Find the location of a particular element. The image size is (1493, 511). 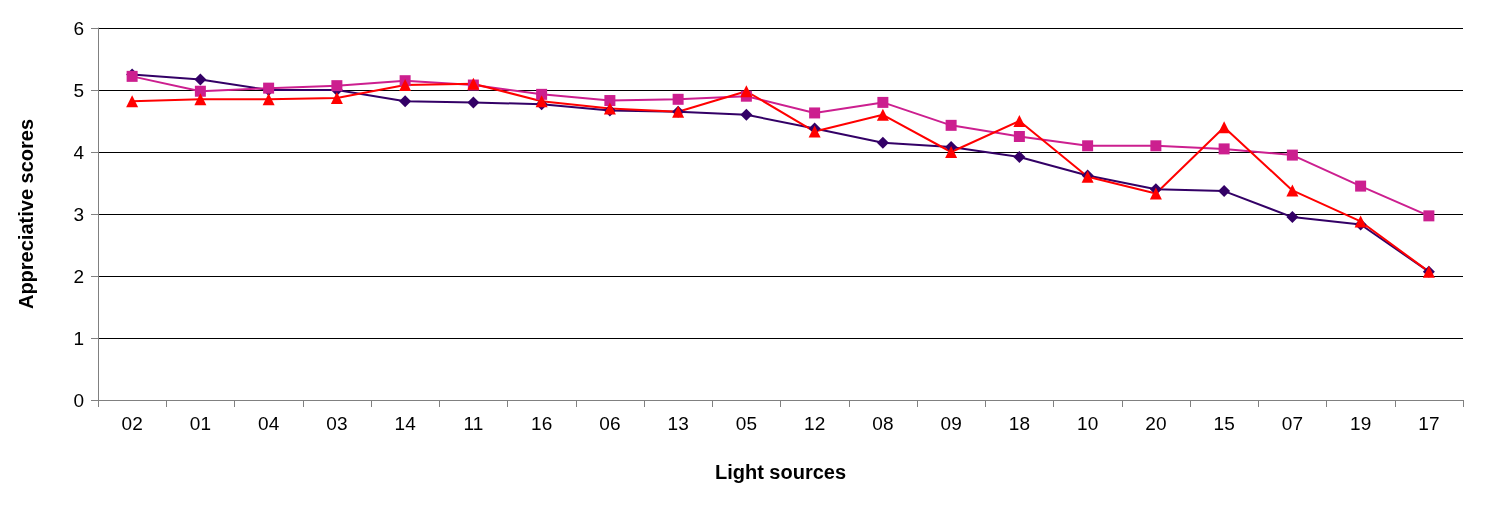

x-tick-label: 05 is located at coordinates (746, 423).